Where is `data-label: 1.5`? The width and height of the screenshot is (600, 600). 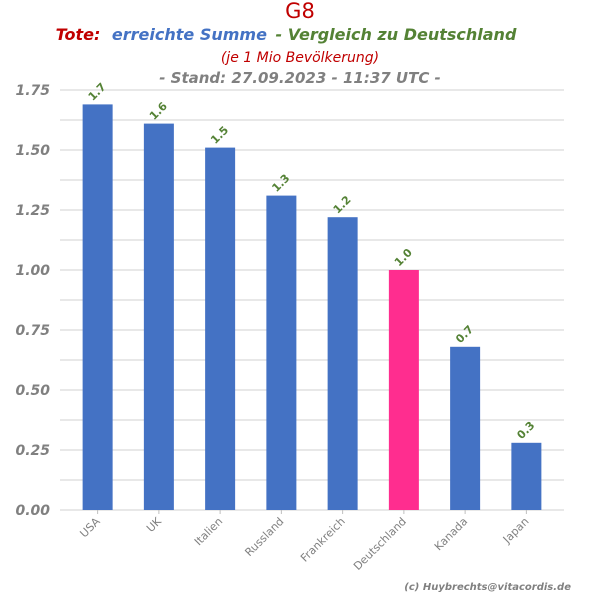 data-label: 1.5 is located at coordinates (219, 135).